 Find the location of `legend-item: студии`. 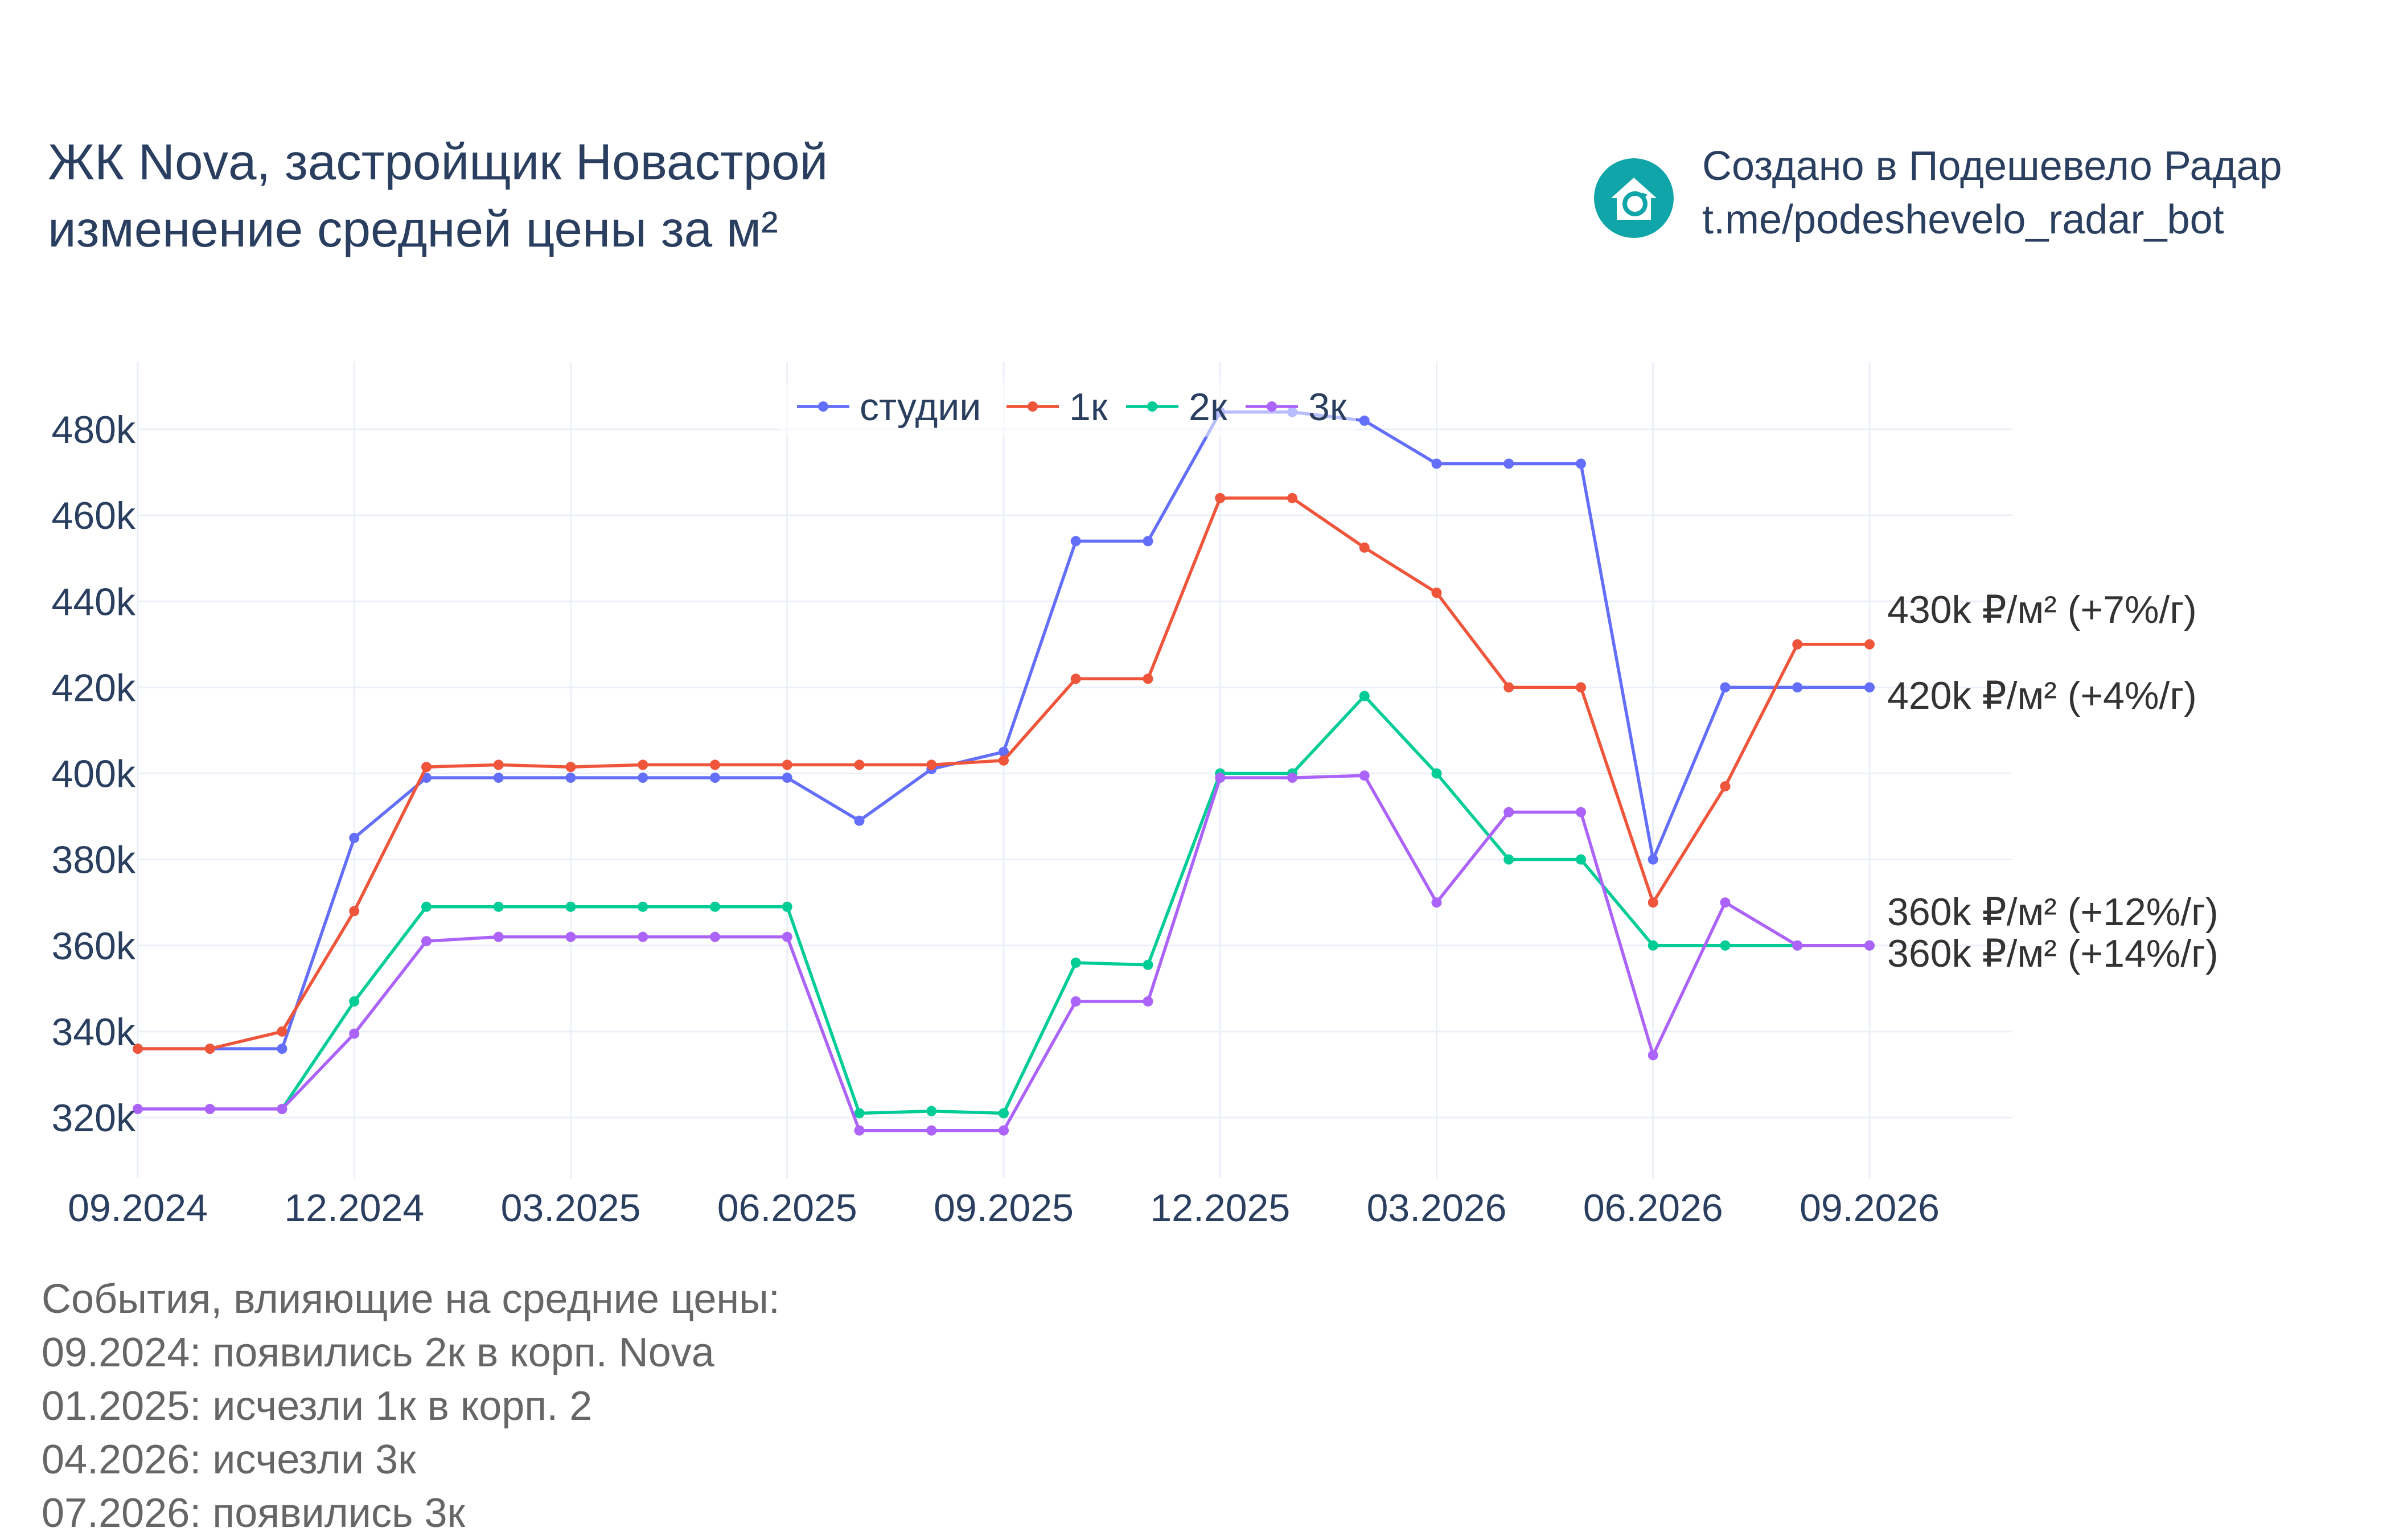

legend-item: студии is located at coordinates (889, 407).